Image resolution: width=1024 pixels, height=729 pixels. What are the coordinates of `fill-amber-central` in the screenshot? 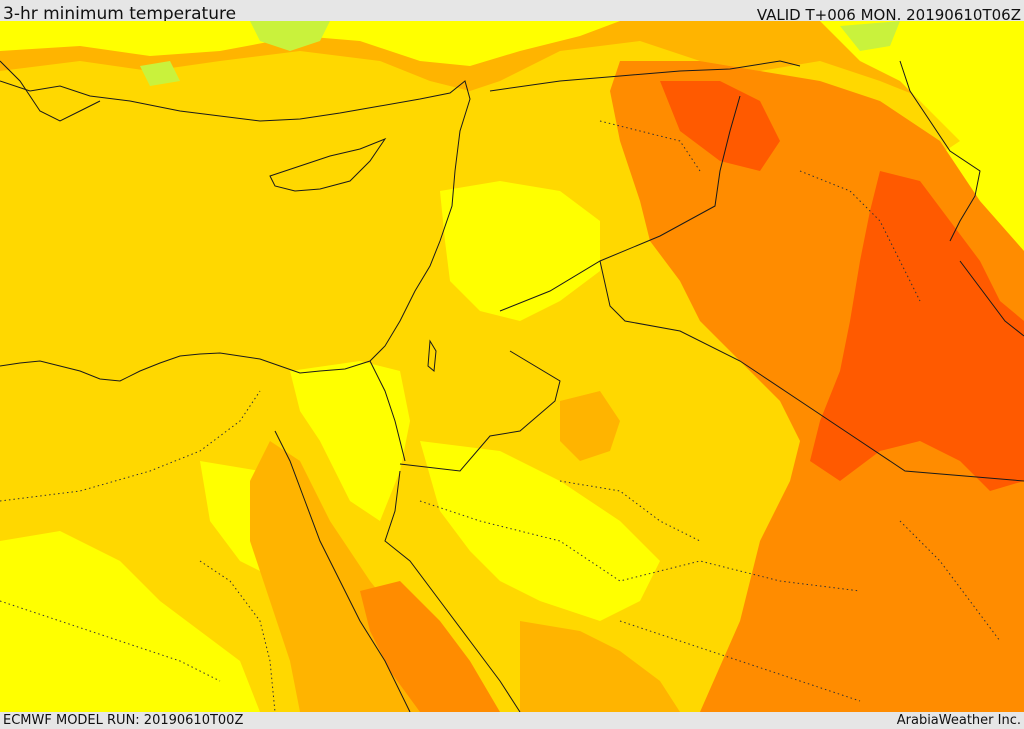 It's located at (600, 666).